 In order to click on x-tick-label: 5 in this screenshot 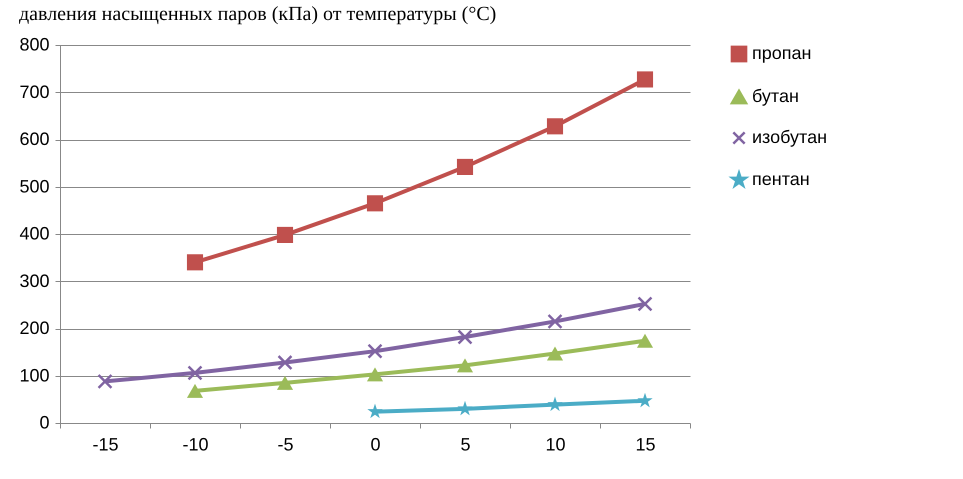, I will do `click(465, 444)`.